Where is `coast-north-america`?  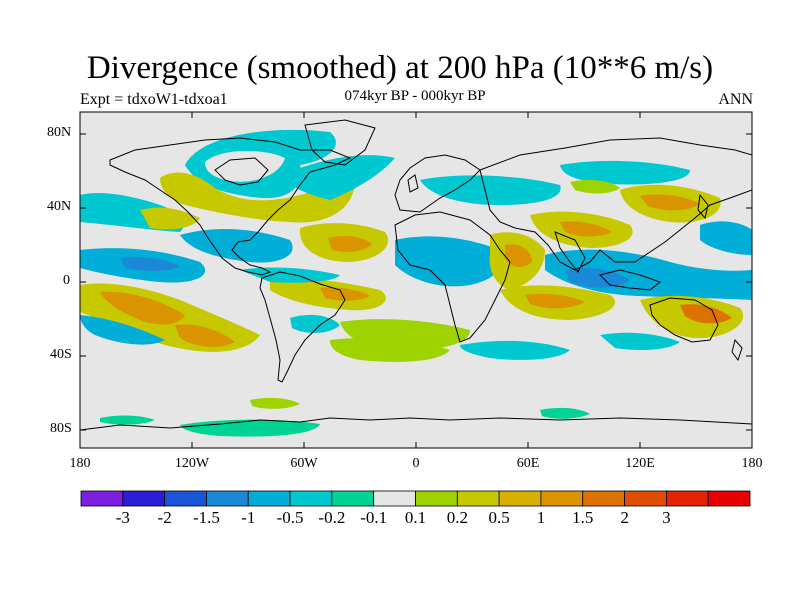 coast-north-america is located at coordinates (230, 206).